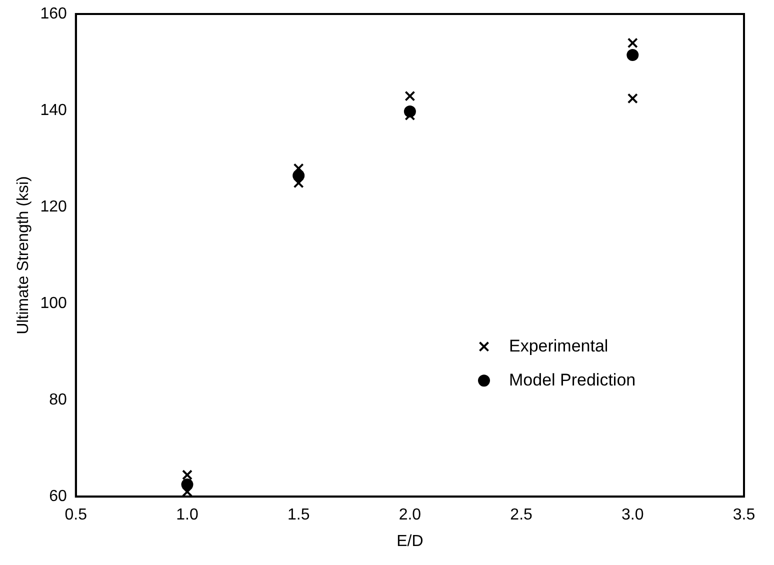  I want to click on y-tick-label: 80, so click(58, 399).